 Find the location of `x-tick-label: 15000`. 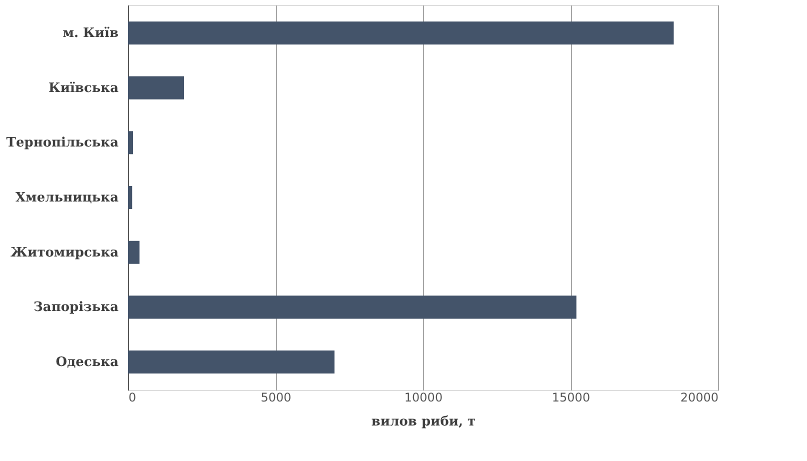

x-tick-label: 15000 is located at coordinates (571, 397).